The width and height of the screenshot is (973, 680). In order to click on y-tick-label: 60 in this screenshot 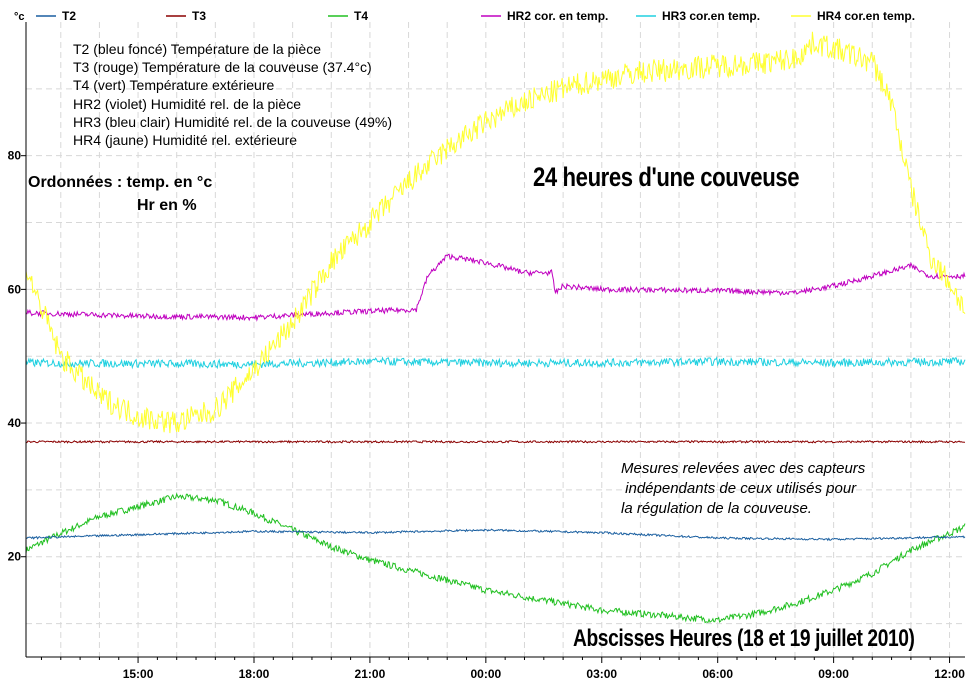, I will do `click(15, 289)`.